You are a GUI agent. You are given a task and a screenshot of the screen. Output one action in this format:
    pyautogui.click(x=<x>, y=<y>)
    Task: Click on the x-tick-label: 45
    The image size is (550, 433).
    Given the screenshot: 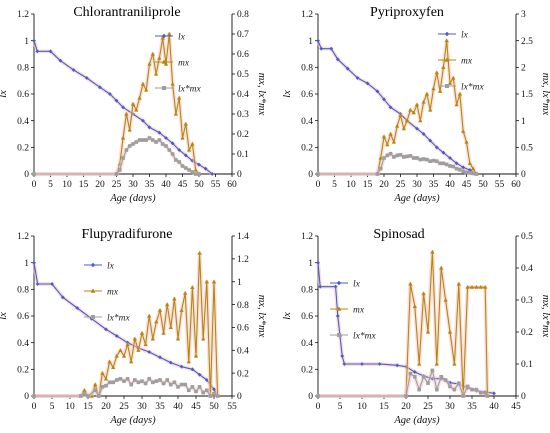 What is the action you would take?
    pyautogui.click(x=467, y=185)
    